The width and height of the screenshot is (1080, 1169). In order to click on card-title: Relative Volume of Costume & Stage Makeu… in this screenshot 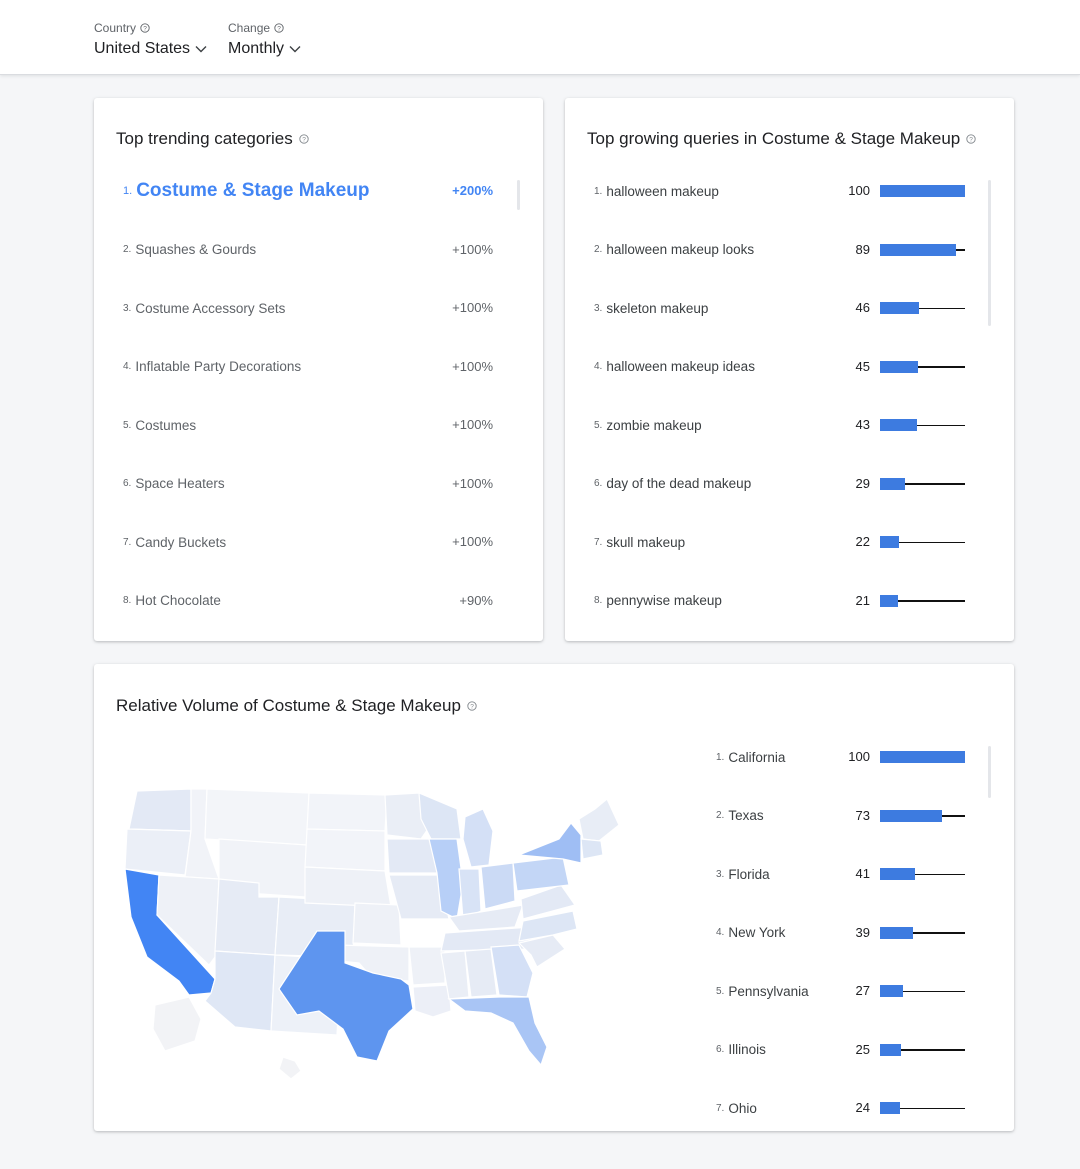, I will do `click(296, 706)`.